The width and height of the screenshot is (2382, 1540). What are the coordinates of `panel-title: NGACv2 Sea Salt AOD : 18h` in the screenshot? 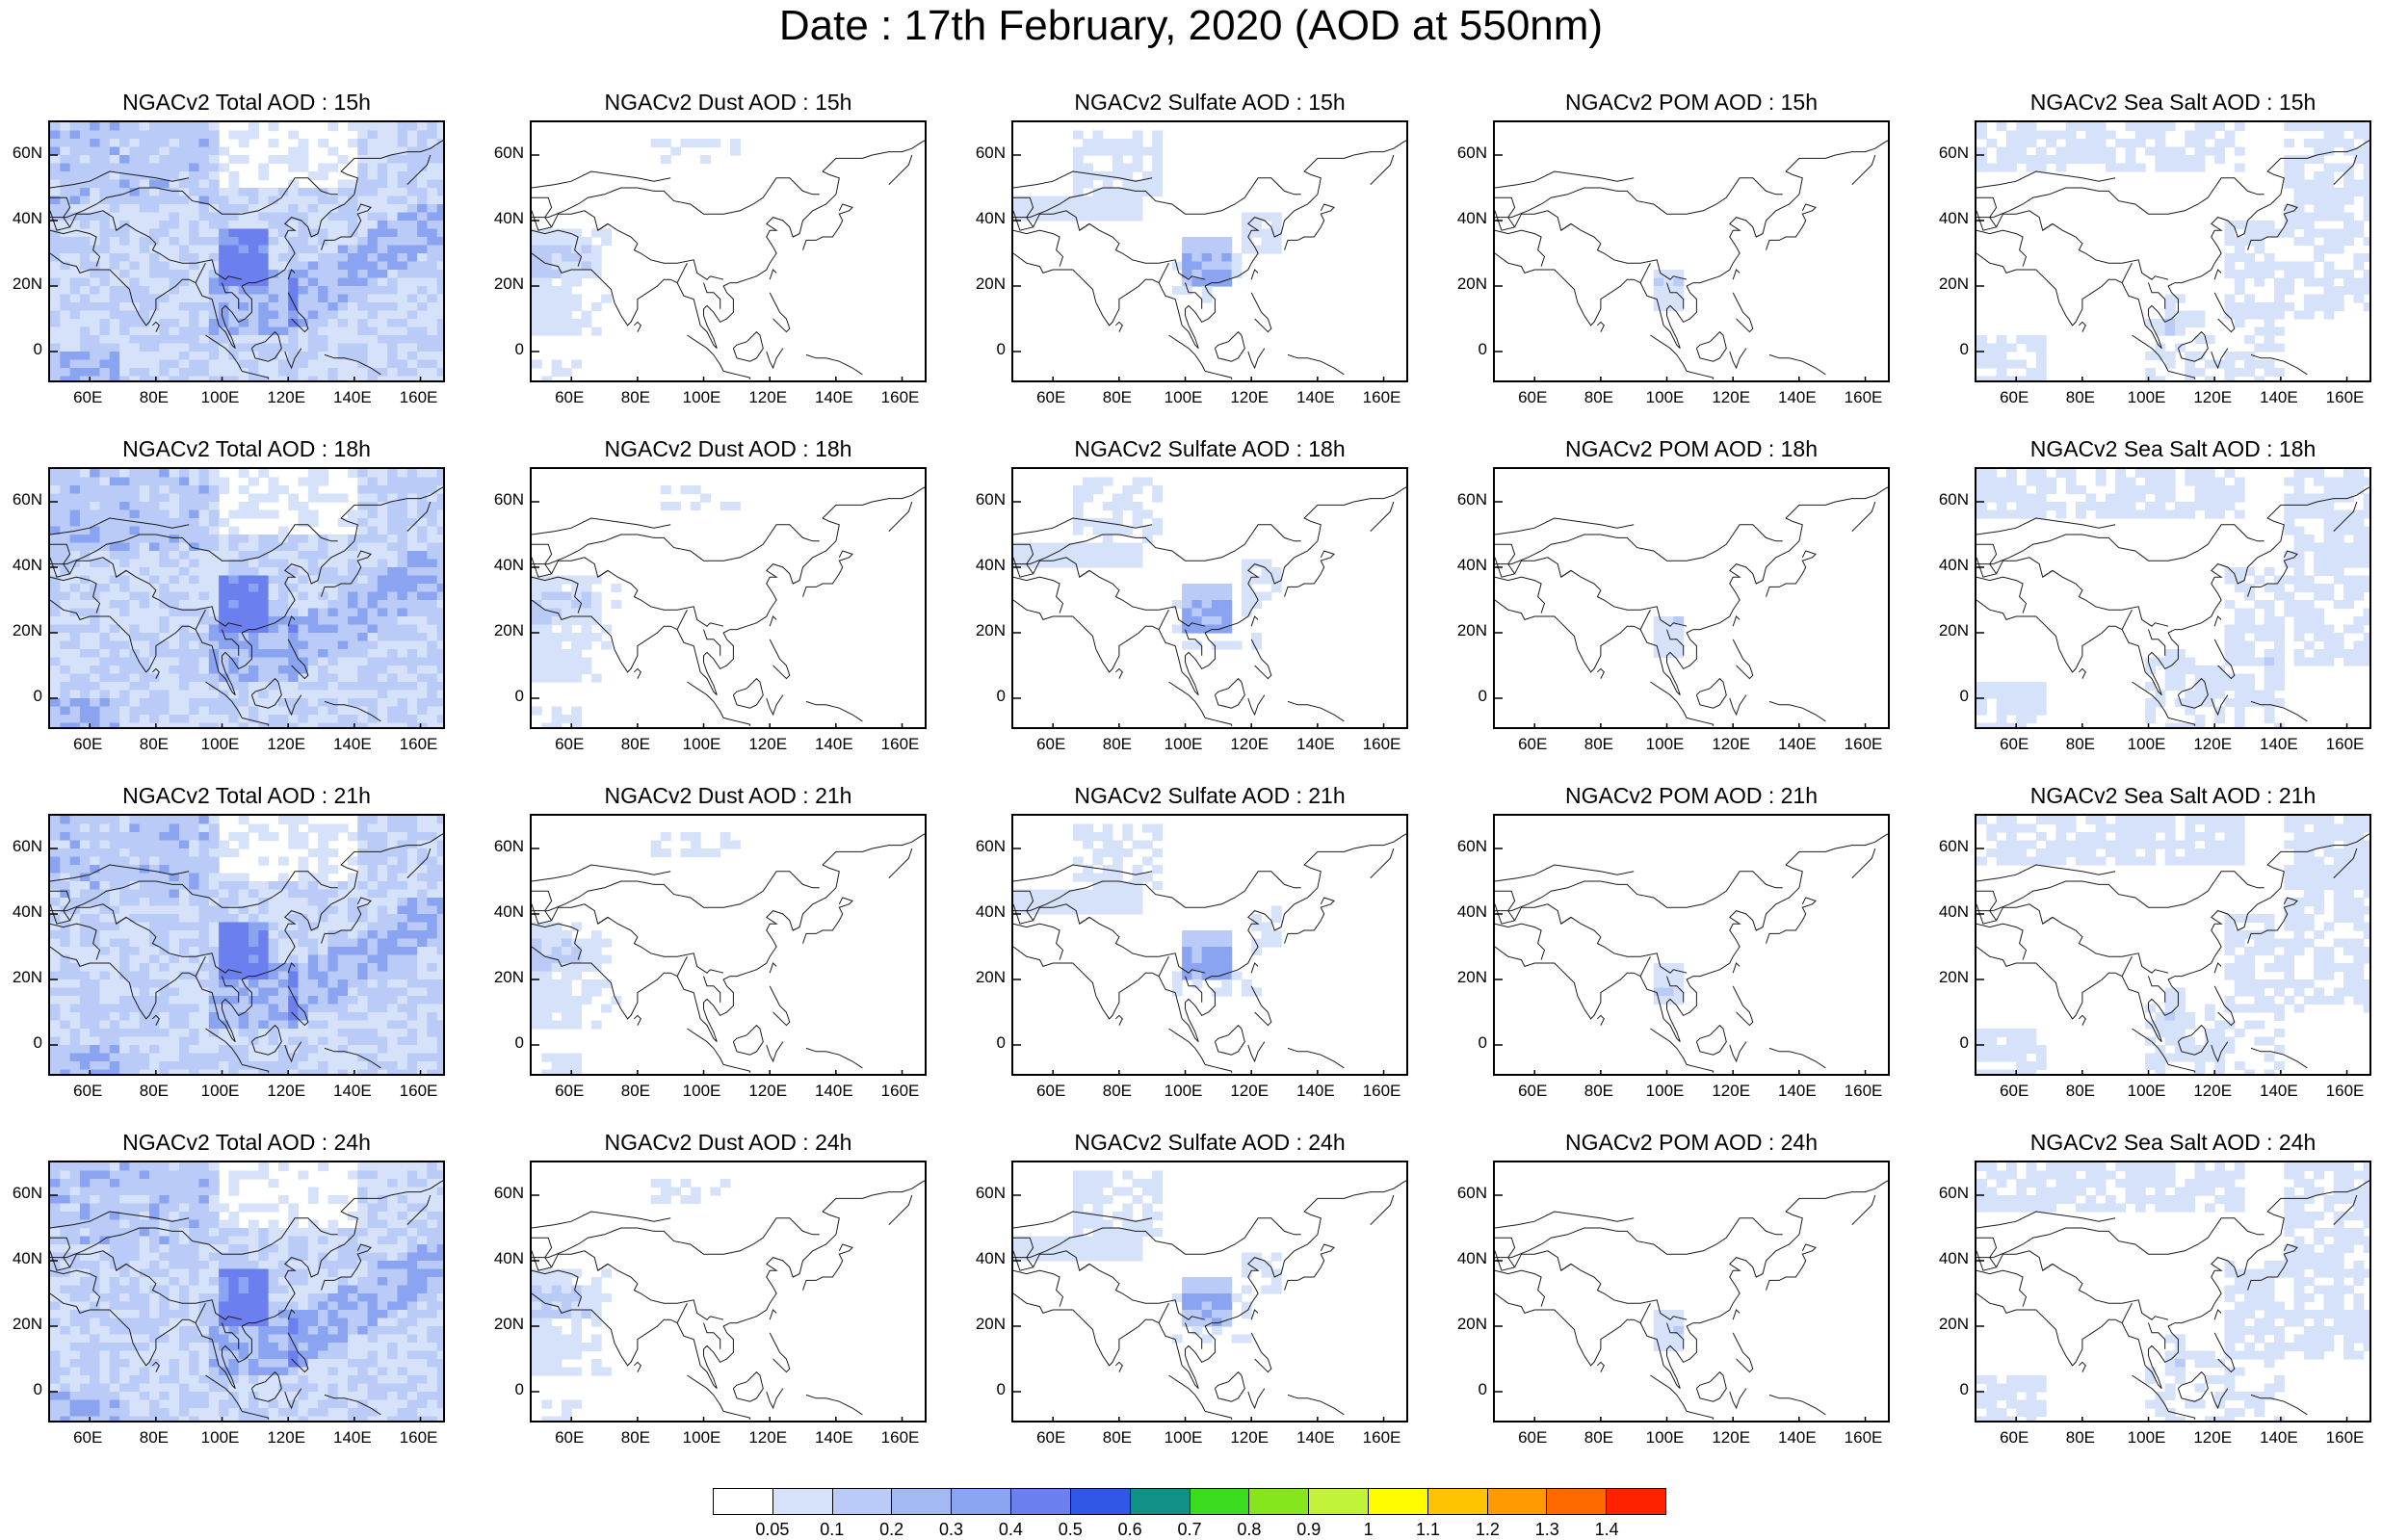 It's located at (2164, 449).